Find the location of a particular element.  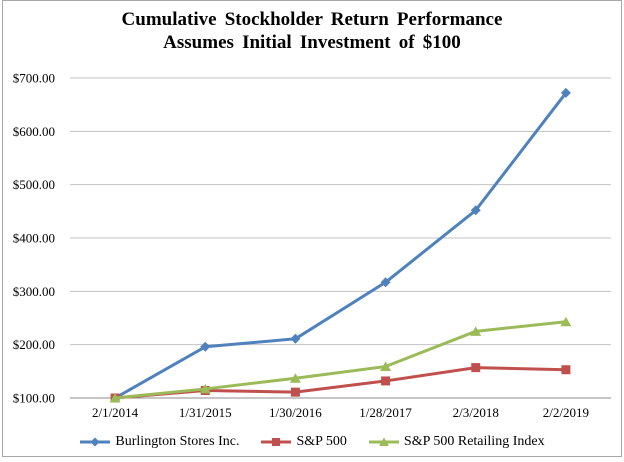

square-legend-marker-icon is located at coordinates (276, 442).